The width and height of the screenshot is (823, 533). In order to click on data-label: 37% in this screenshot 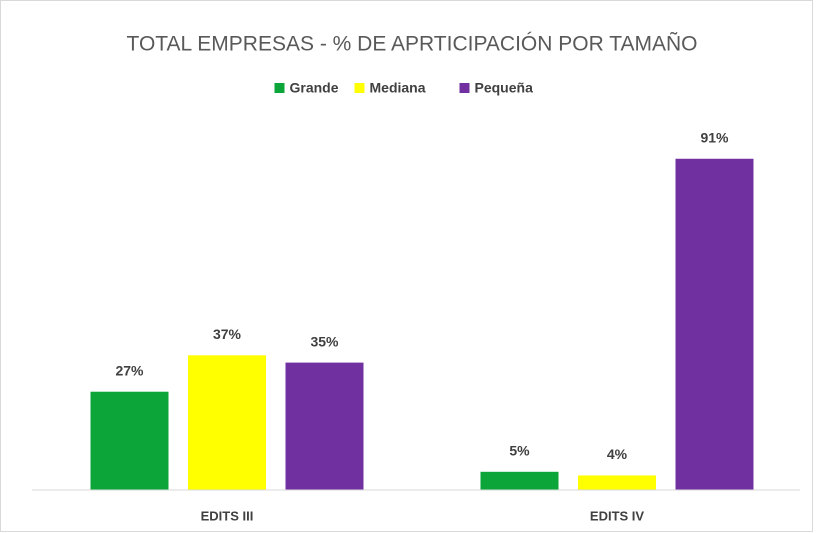, I will do `click(227, 334)`.